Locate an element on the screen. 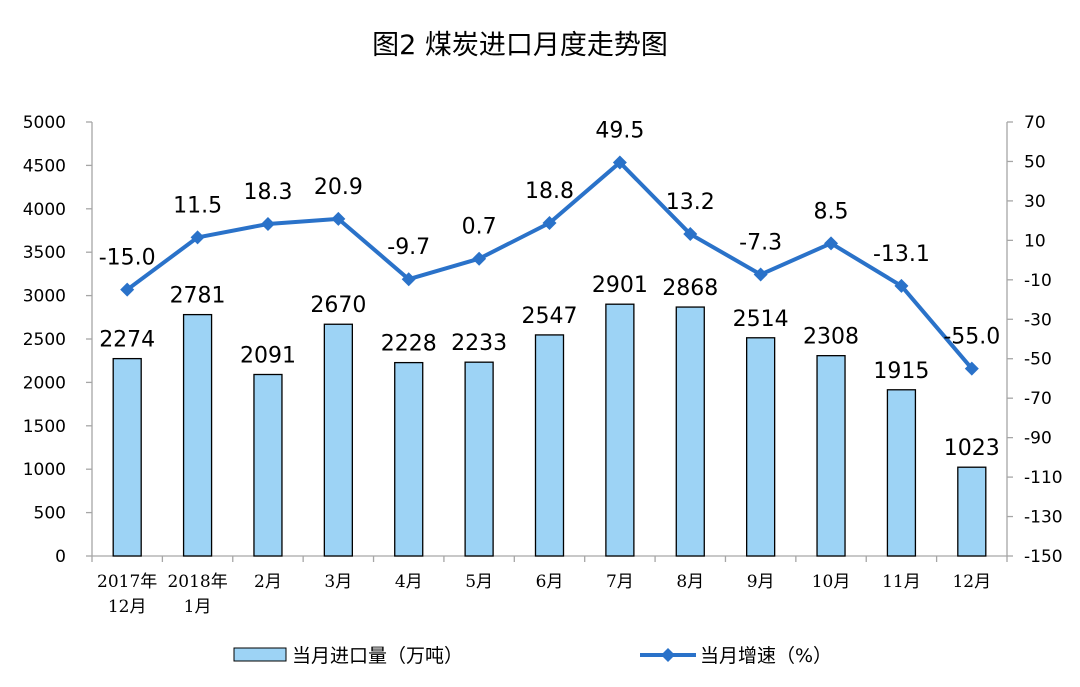 The image size is (1080, 687). right-y-tick-label: -10 is located at coordinates (1038, 281).